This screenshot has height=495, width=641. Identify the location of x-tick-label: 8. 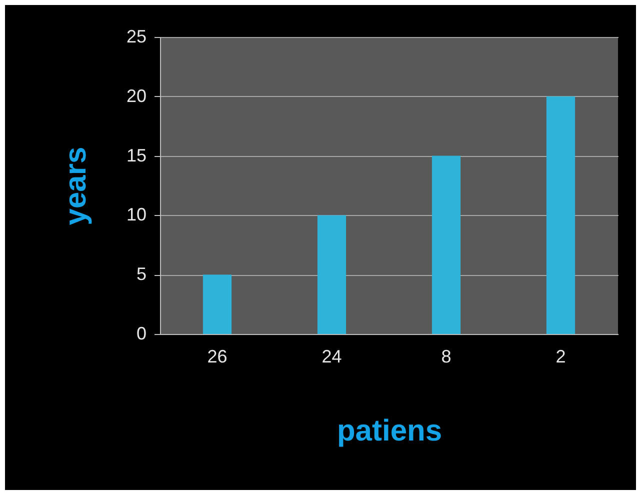
(446, 356).